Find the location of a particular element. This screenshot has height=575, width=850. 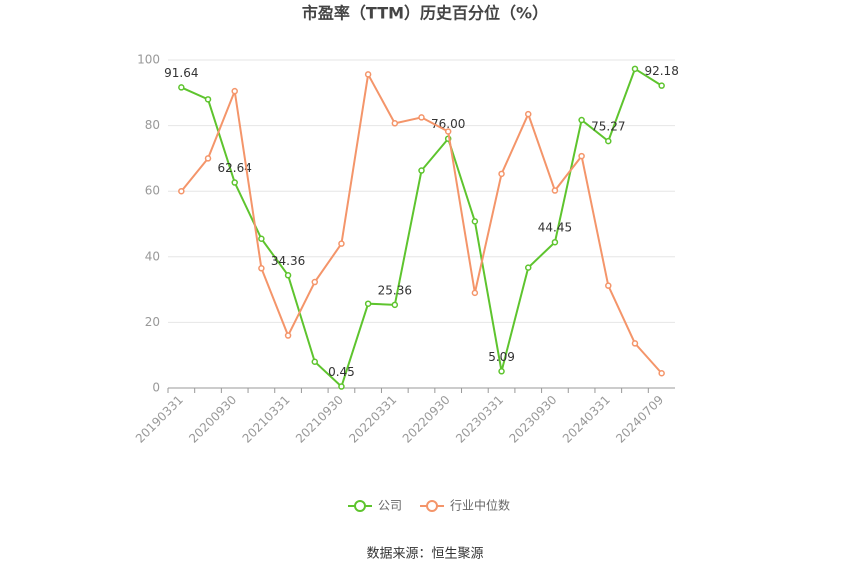

y-tick-label: 100 is located at coordinates (148, 60).